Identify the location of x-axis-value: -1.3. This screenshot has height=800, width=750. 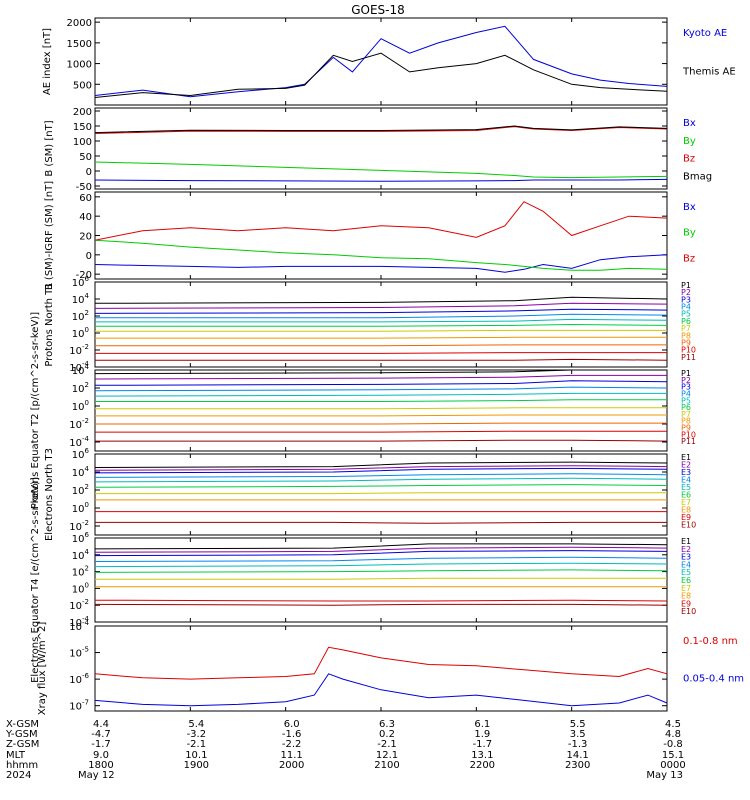
(578, 744).